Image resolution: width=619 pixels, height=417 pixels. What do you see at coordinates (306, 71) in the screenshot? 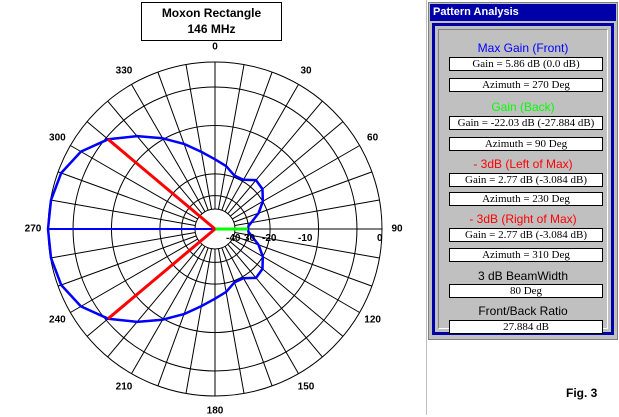
I see `angle-label-30: 30` at bounding box center [306, 71].